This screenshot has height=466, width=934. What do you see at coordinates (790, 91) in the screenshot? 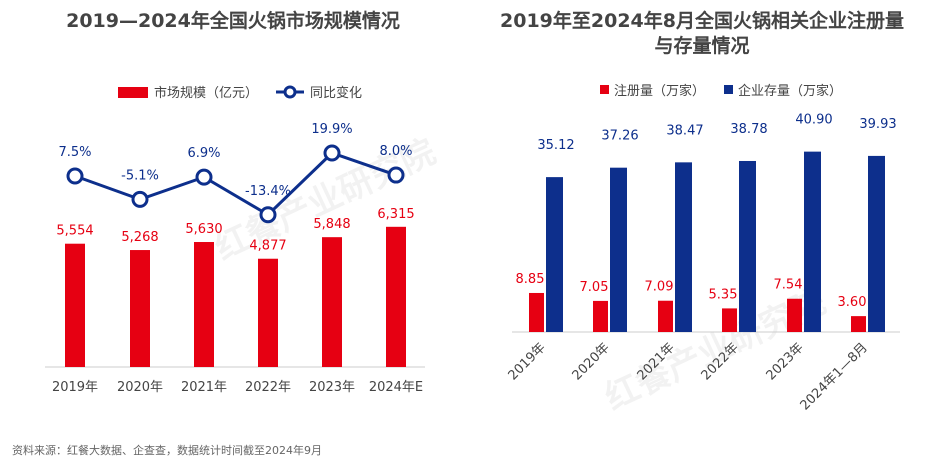
I see `legend-label: 企业存量（万家）` at bounding box center [790, 91].